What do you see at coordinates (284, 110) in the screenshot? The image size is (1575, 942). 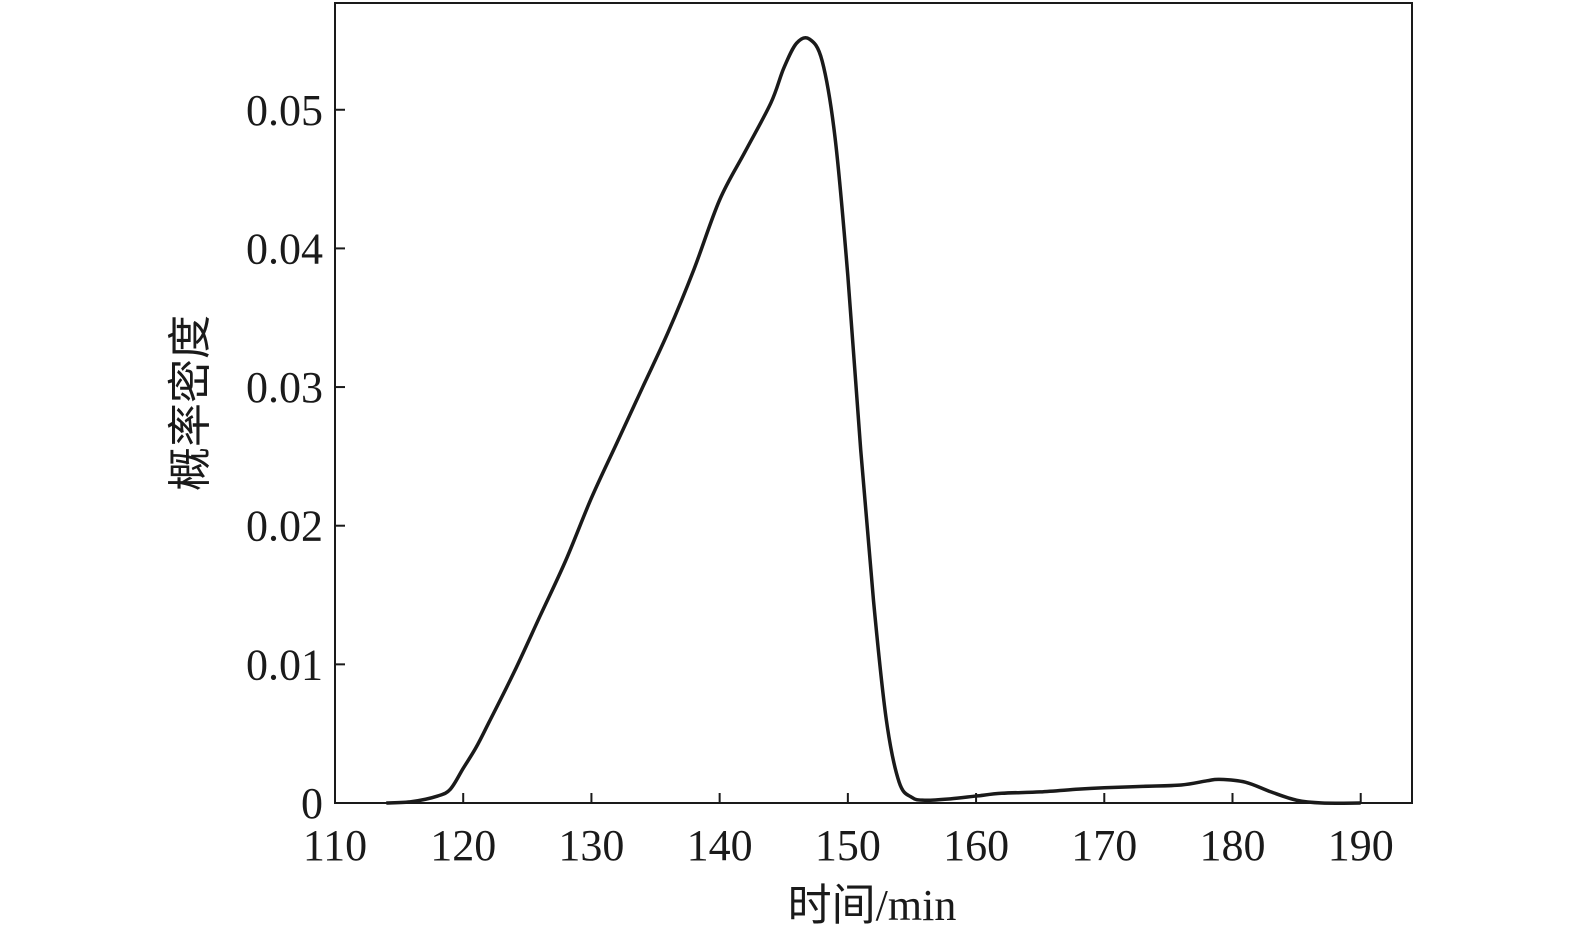 I see `y-tick-label: 0.05` at bounding box center [284, 110].